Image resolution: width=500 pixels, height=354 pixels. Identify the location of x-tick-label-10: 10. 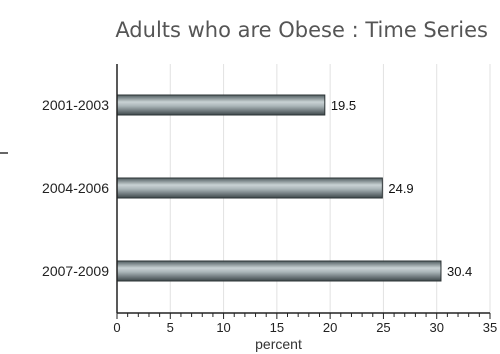
(223, 327).